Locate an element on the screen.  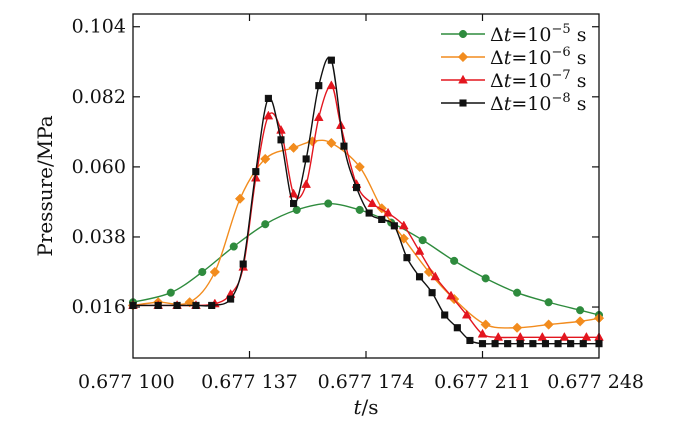
y-tick-label: 0.104 is located at coordinates (99, 27).